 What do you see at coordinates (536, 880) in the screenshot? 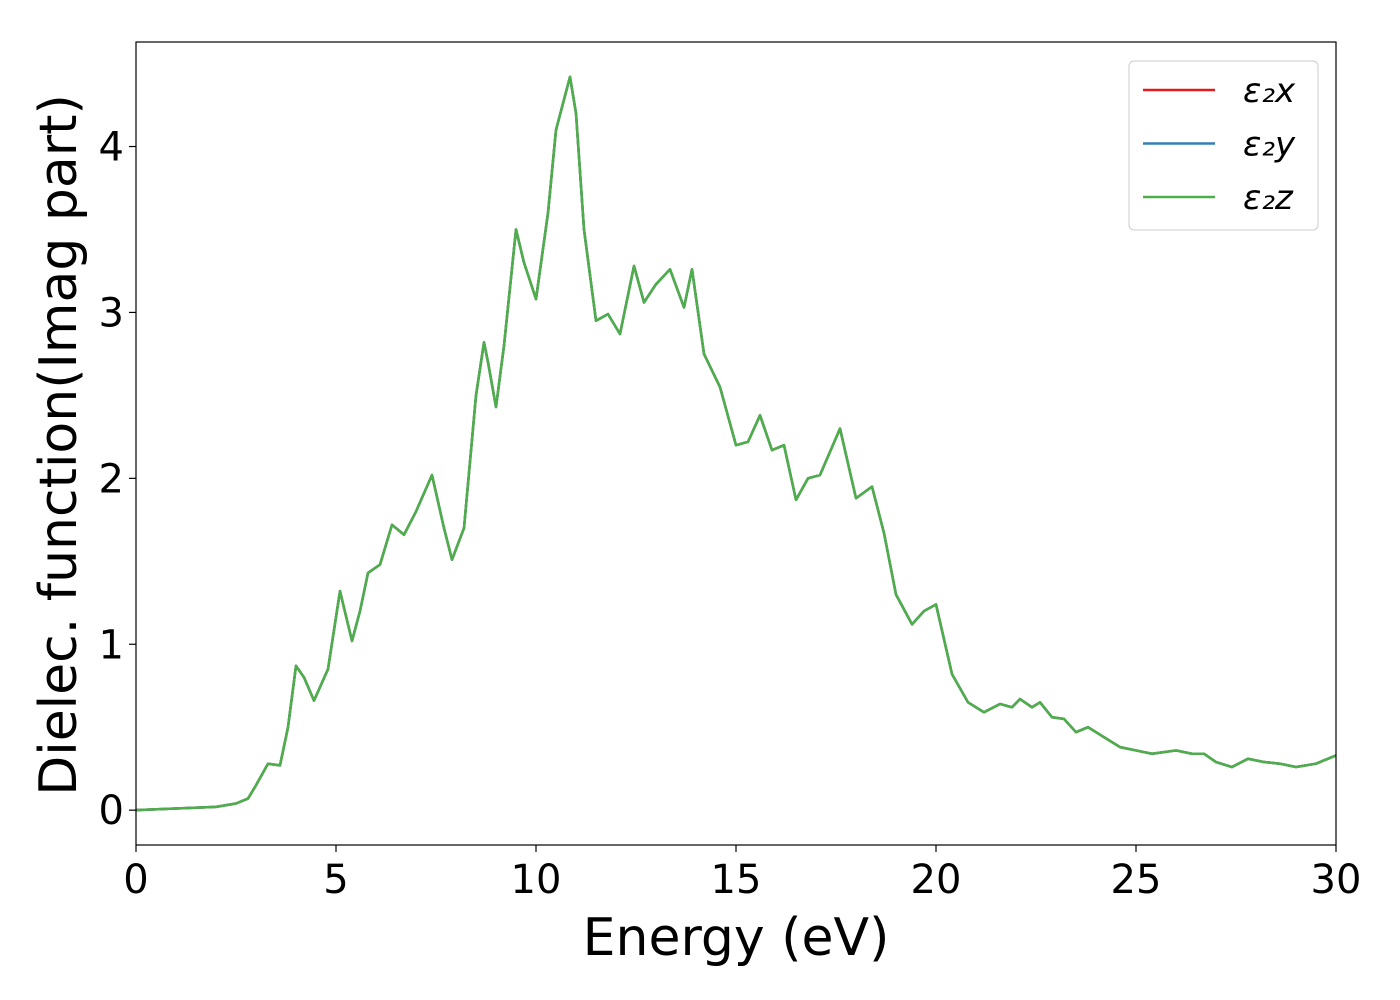
I see `x-tick-label: 10` at bounding box center [536, 880].